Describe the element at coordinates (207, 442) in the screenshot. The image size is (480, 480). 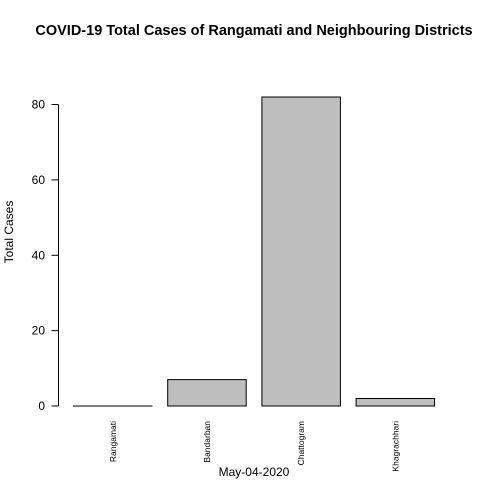
I see `x-tick-label: Bandarban` at that location.